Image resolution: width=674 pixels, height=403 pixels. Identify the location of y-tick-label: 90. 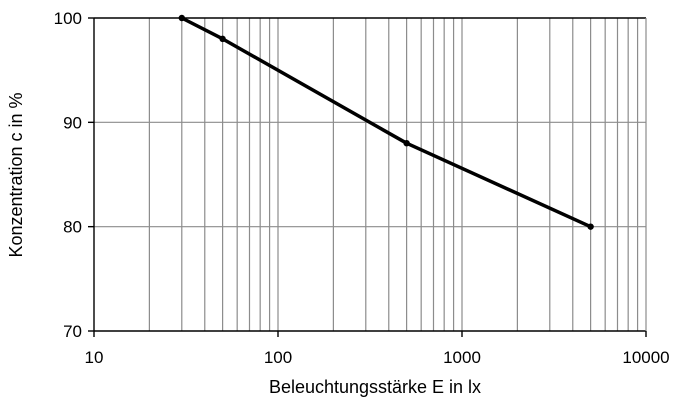
(72, 122).